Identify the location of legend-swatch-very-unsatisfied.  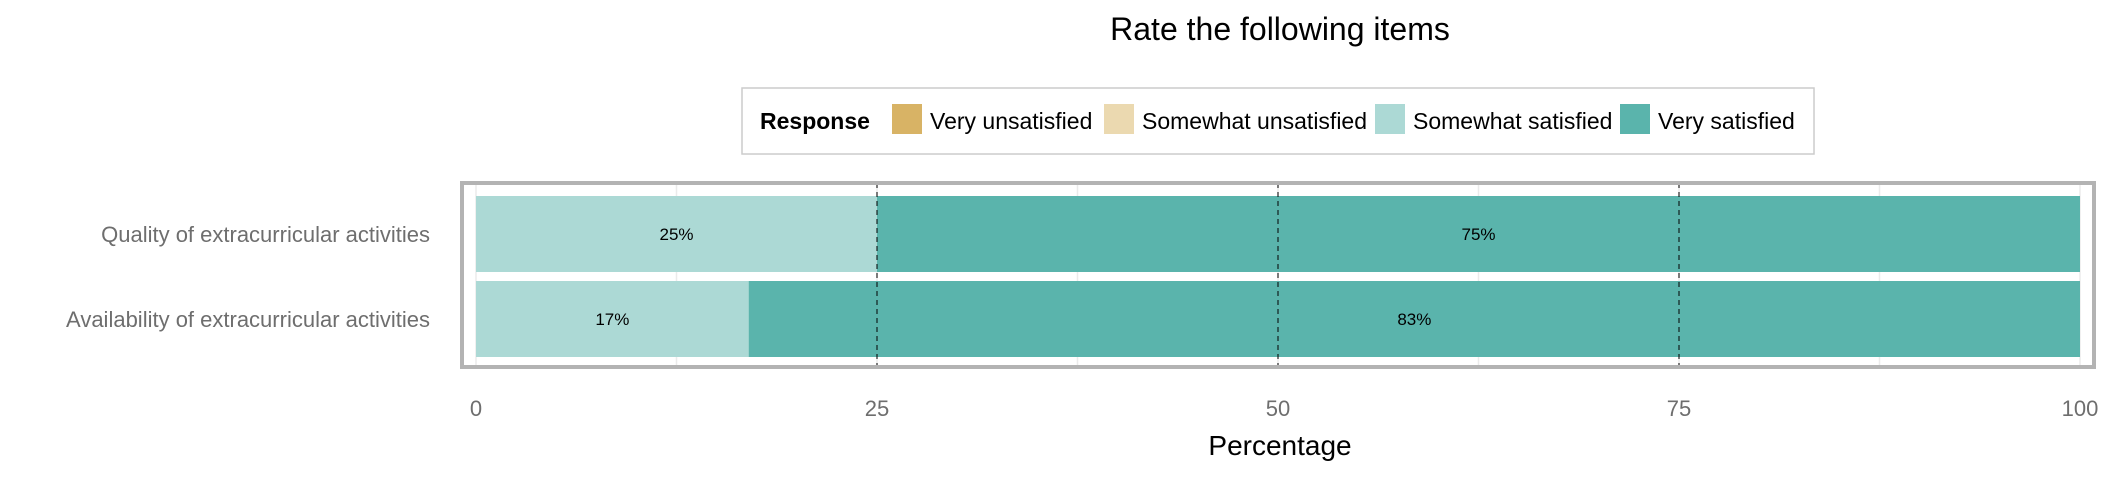
(907, 119).